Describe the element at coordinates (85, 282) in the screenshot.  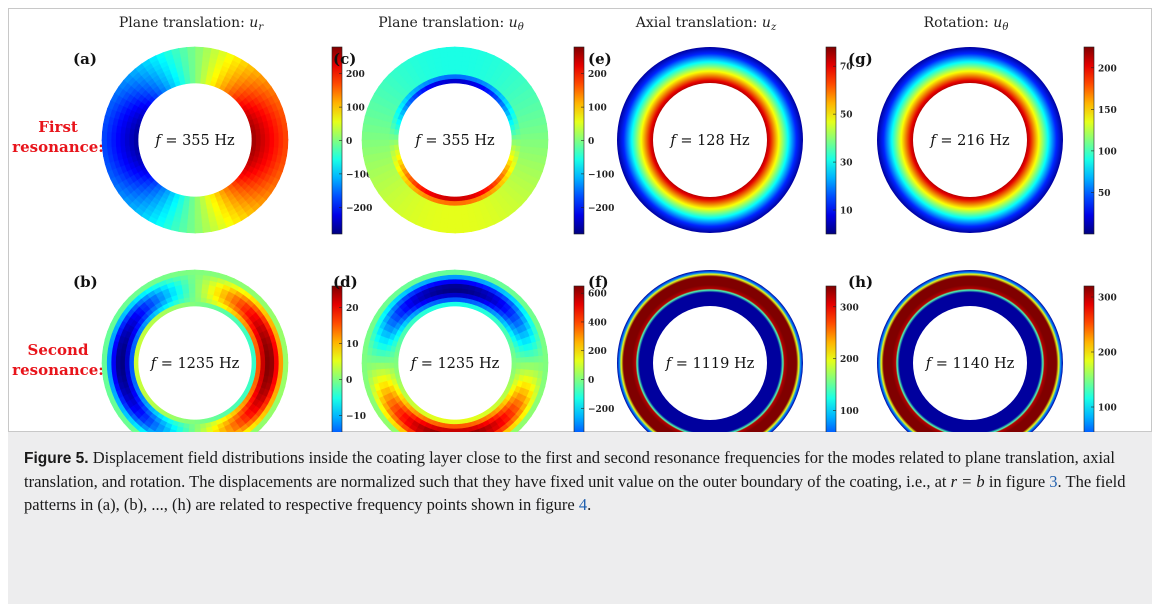
I see `panel-b-label: (b)` at that location.